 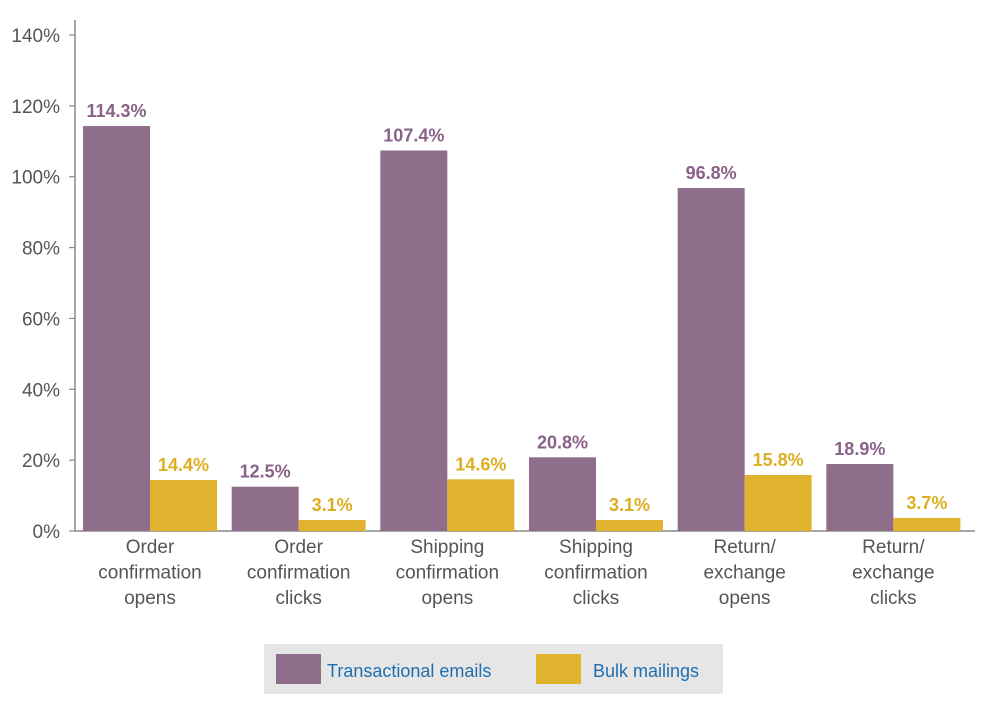 What do you see at coordinates (859, 449) in the screenshot?
I see `value-label: 18.9%` at bounding box center [859, 449].